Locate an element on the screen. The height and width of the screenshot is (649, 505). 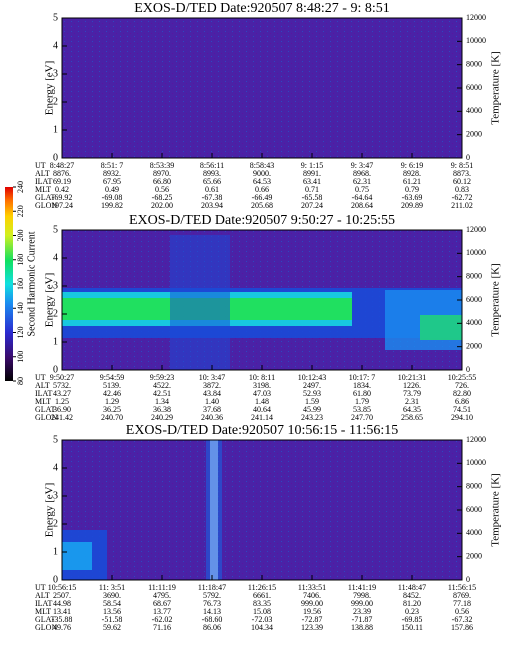
table-cell: 82.80 is located at coordinates (462, 393).